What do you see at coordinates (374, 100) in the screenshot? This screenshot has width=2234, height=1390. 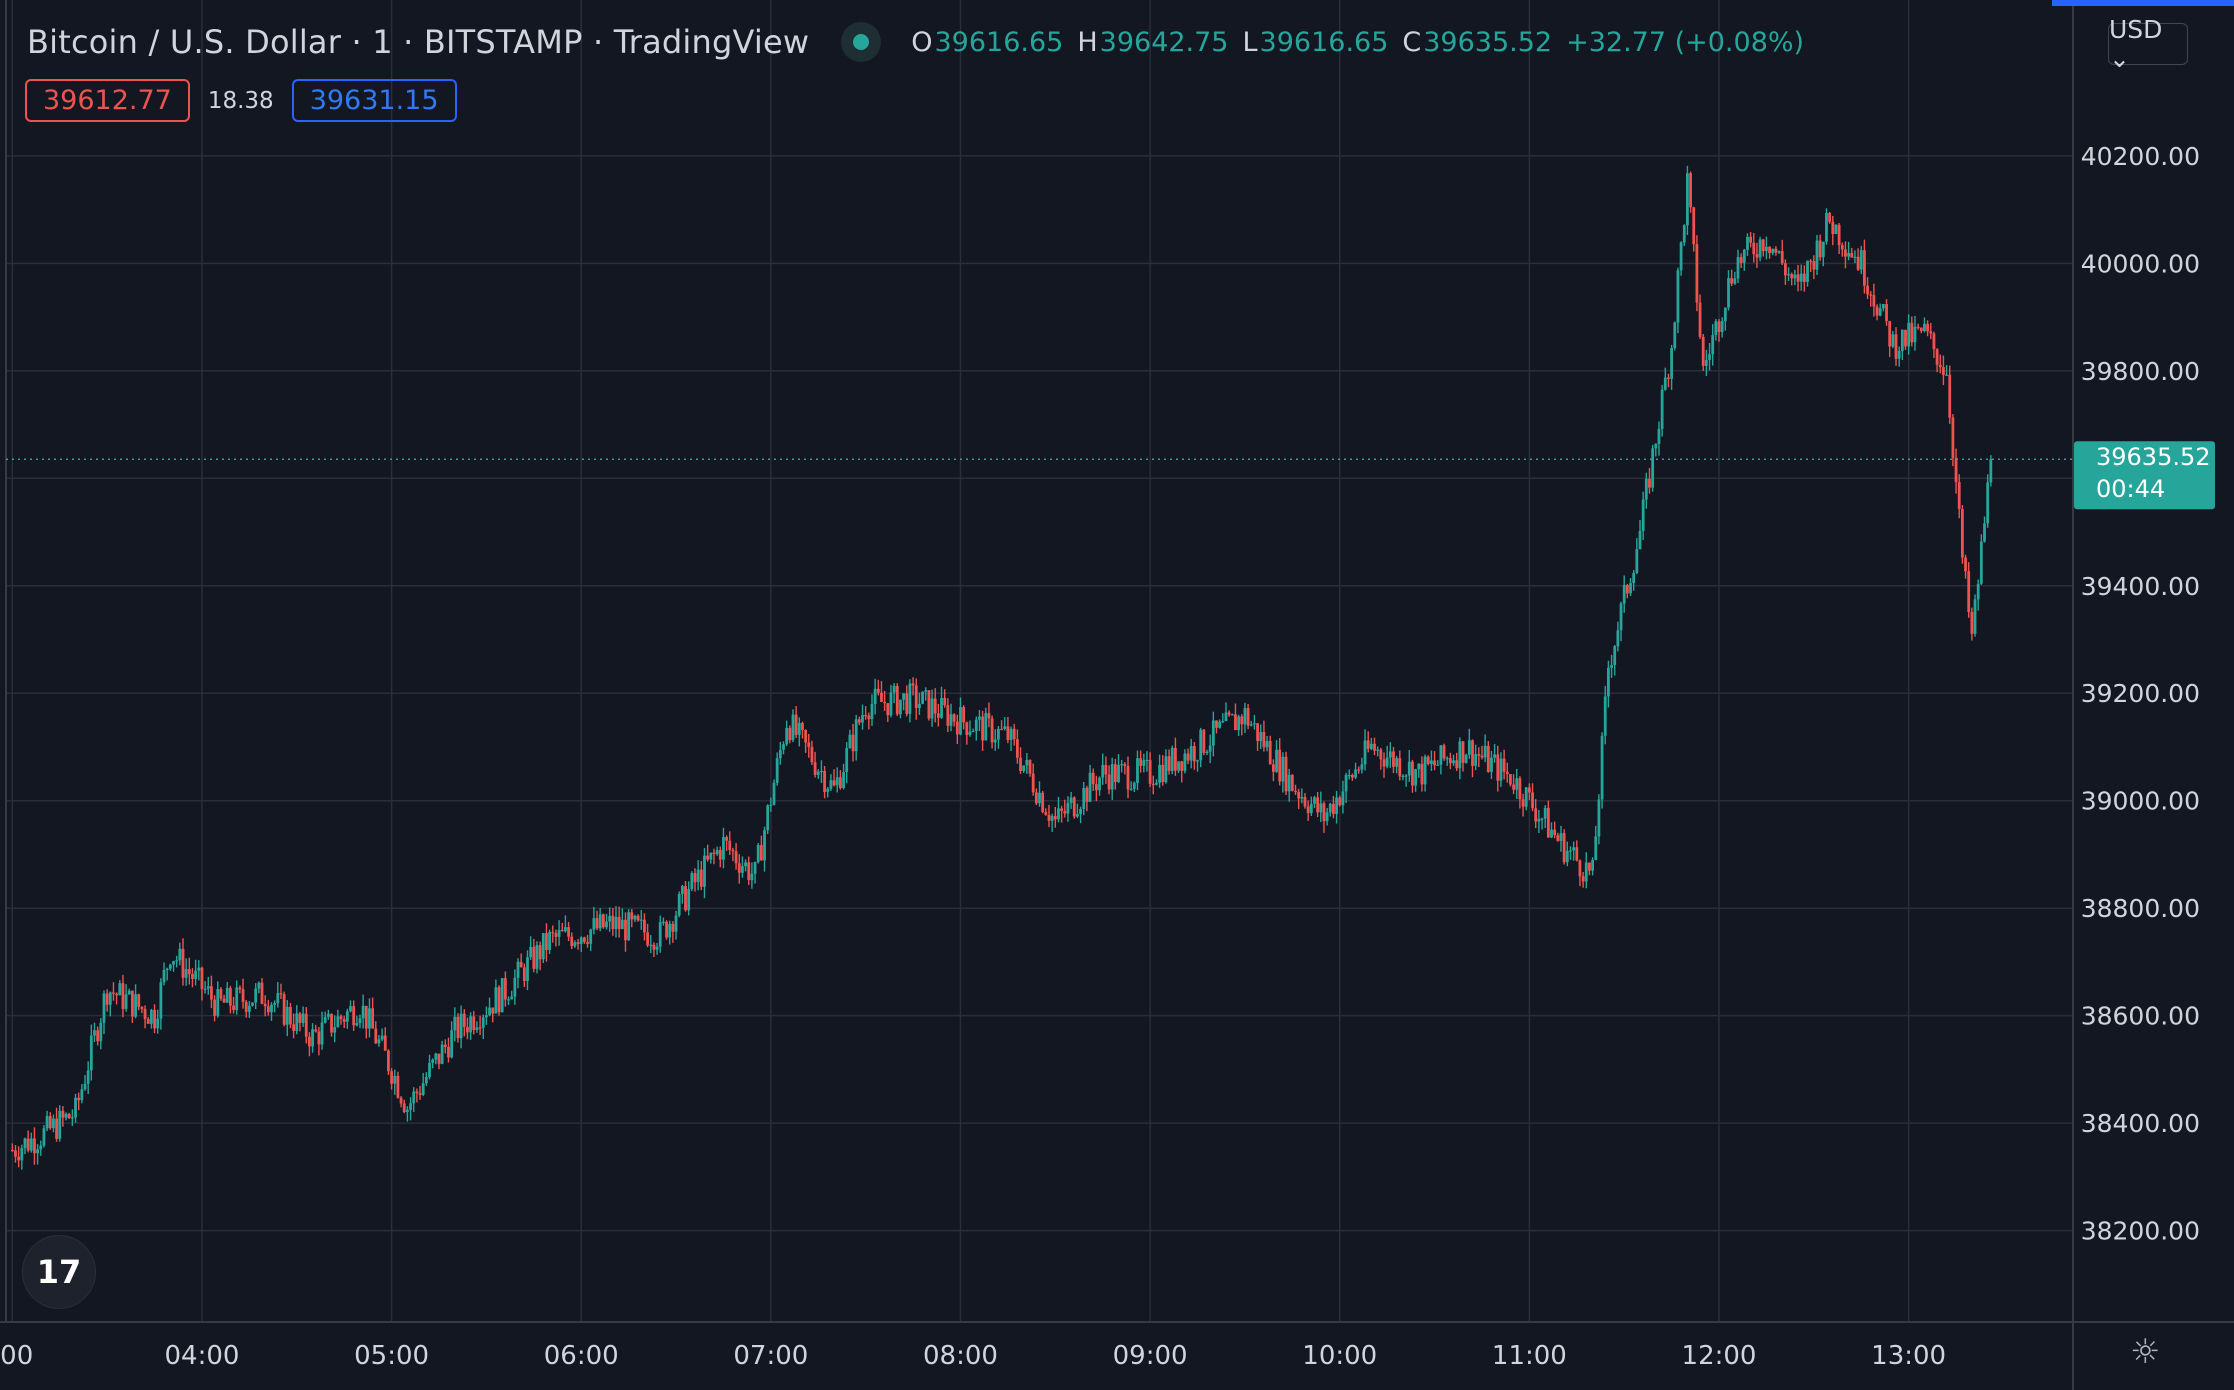 I see `buy-price-button: 39631.15` at bounding box center [374, 100].